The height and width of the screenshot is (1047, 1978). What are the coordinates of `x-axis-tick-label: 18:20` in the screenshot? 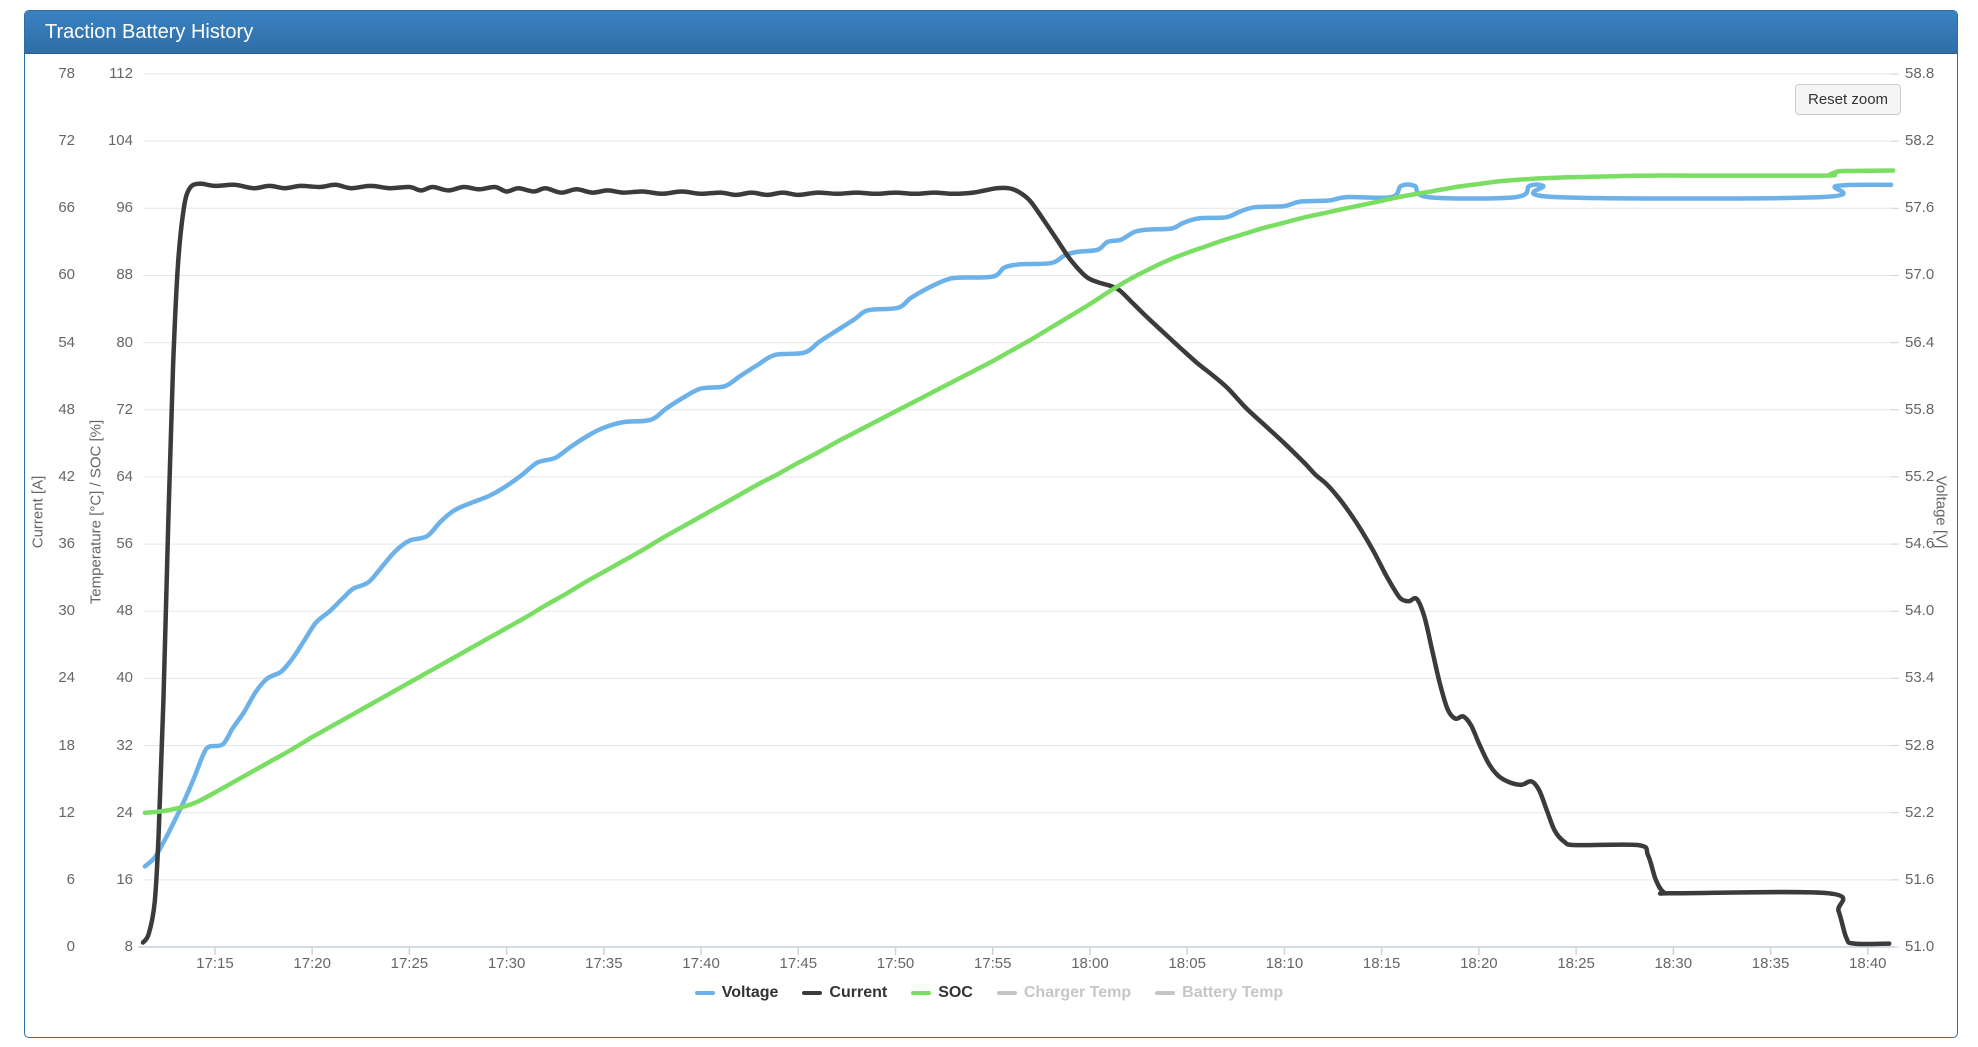 It's located at (1479, 963).